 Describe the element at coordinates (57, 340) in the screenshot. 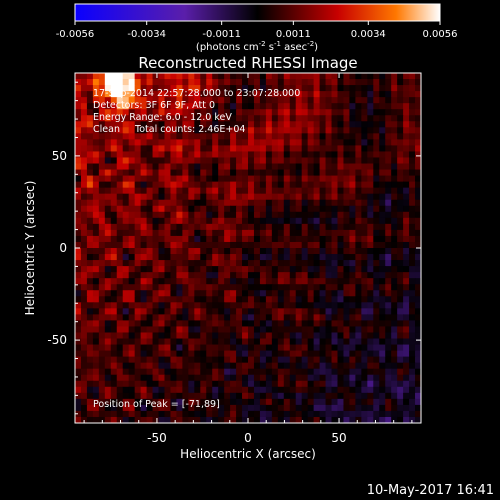

I see `y-tick-label: -50` at that location.